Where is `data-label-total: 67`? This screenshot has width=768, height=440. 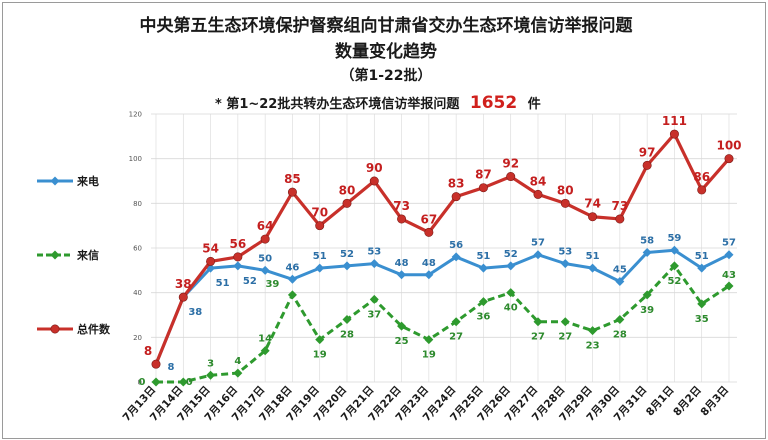
data-label-total: 67 is located at coordinates (429, 219).